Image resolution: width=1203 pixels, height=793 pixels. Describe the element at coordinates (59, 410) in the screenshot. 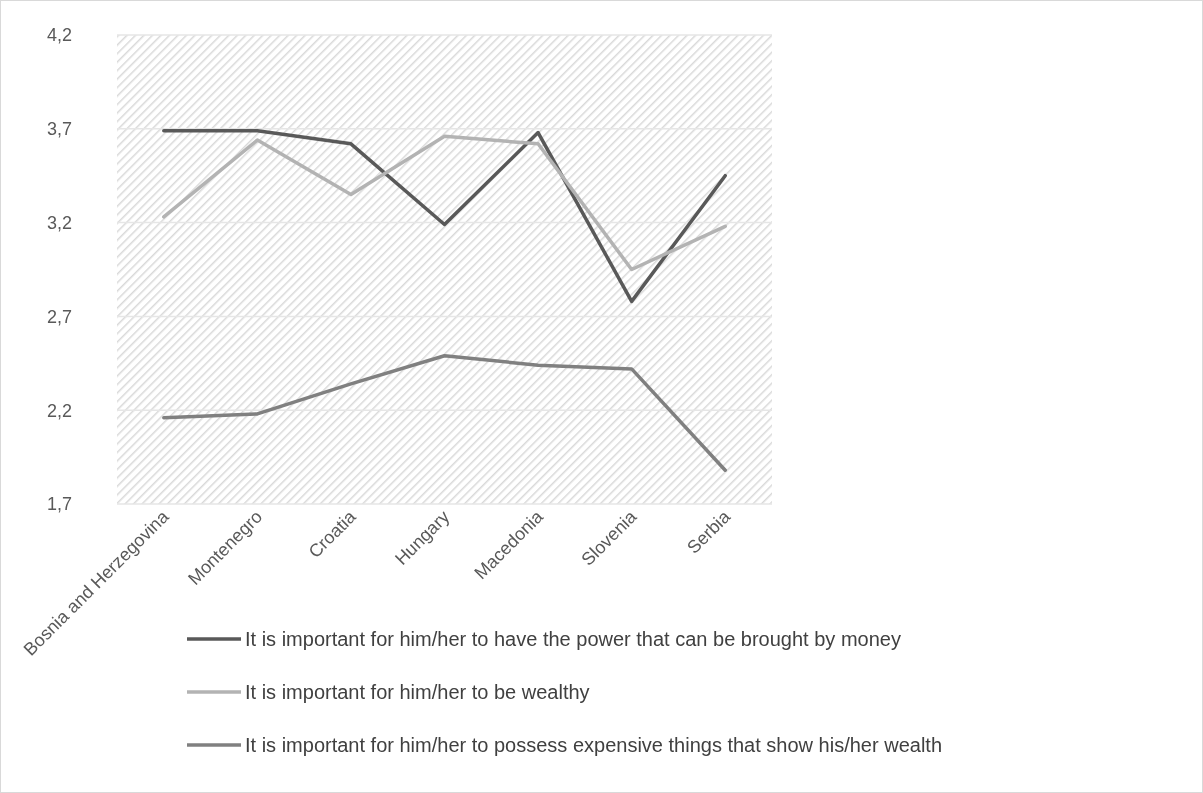

I see `y-tick-label: 2,2` at that location.